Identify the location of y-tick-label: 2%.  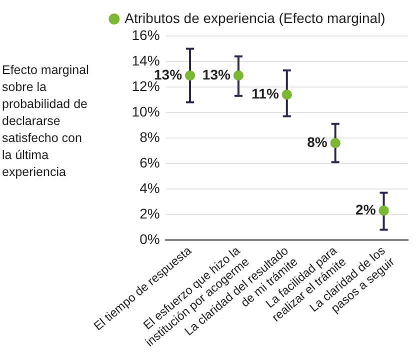
(150, 213).